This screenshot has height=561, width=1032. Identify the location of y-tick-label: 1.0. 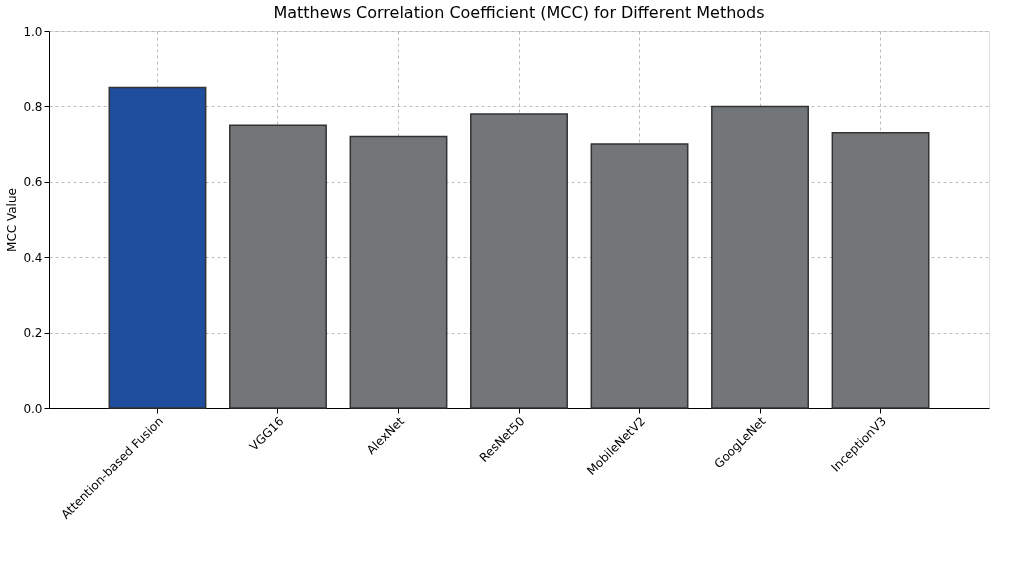
(33, 31).